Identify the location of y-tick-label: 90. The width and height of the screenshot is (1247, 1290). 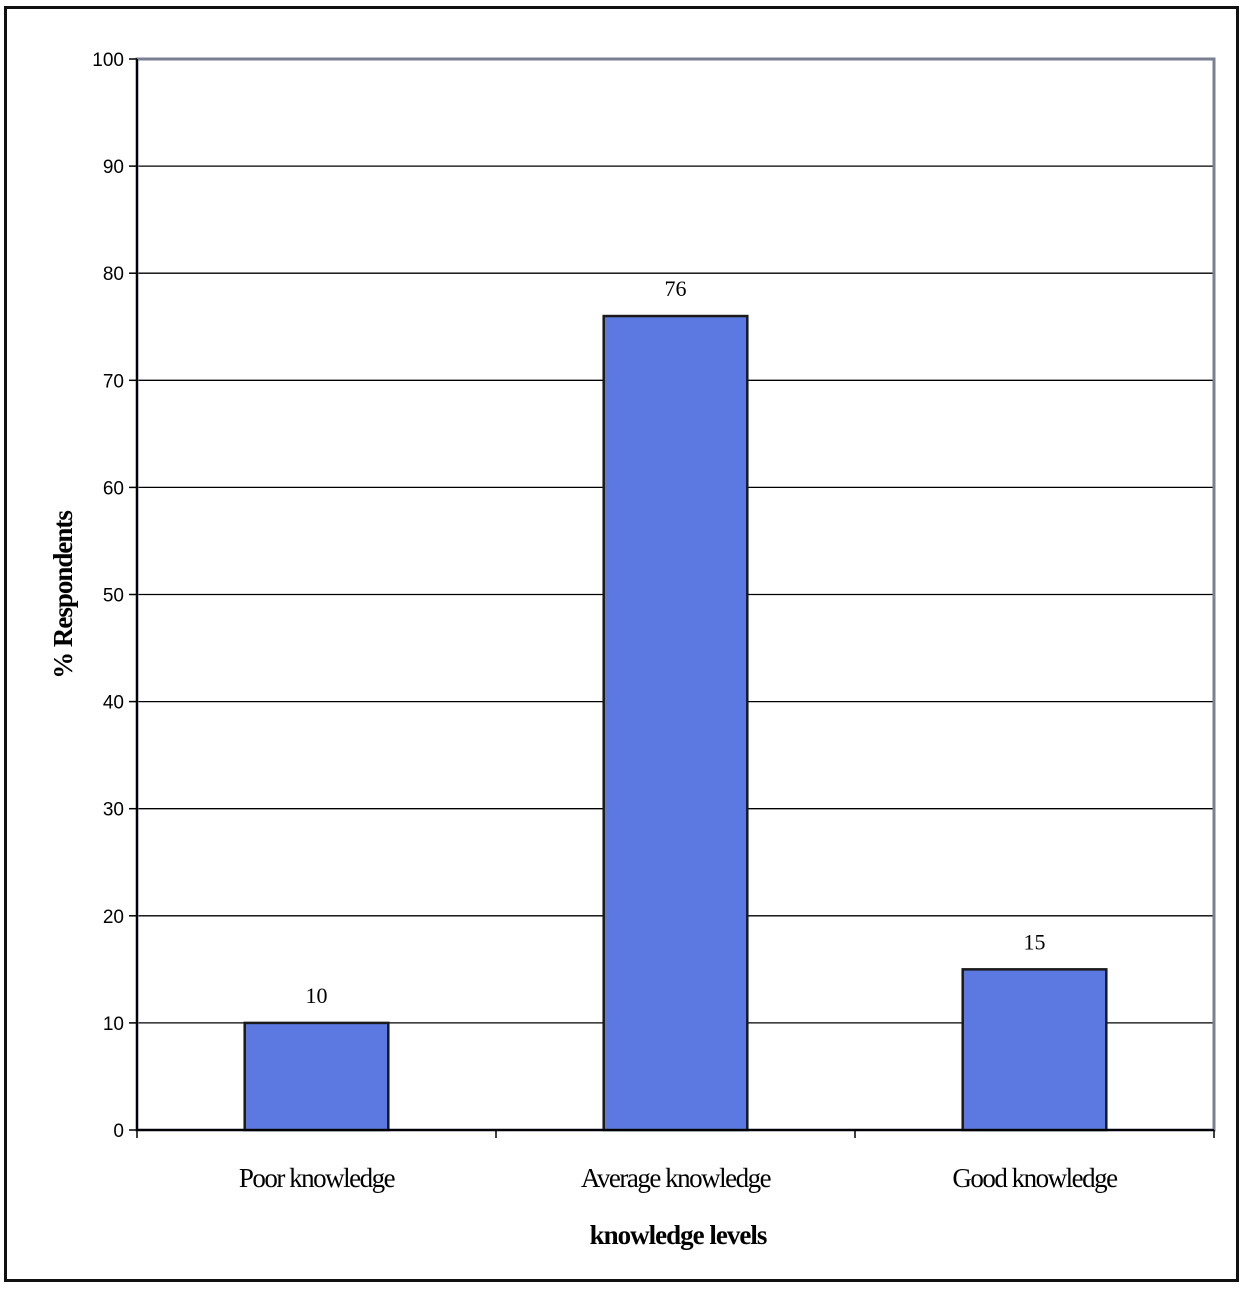
(113, 167).